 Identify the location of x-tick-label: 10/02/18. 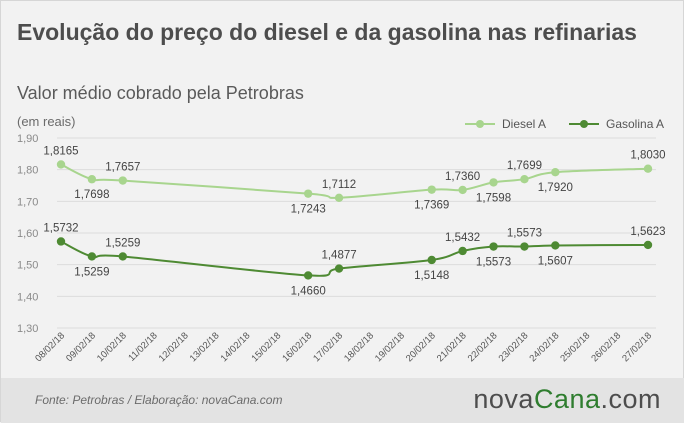
(112, 347).